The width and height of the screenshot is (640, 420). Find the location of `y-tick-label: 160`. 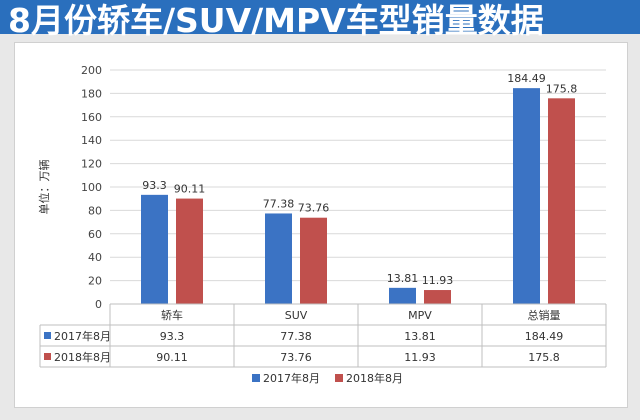

y-tick-label: 160 is located at coordinates (91, 117).